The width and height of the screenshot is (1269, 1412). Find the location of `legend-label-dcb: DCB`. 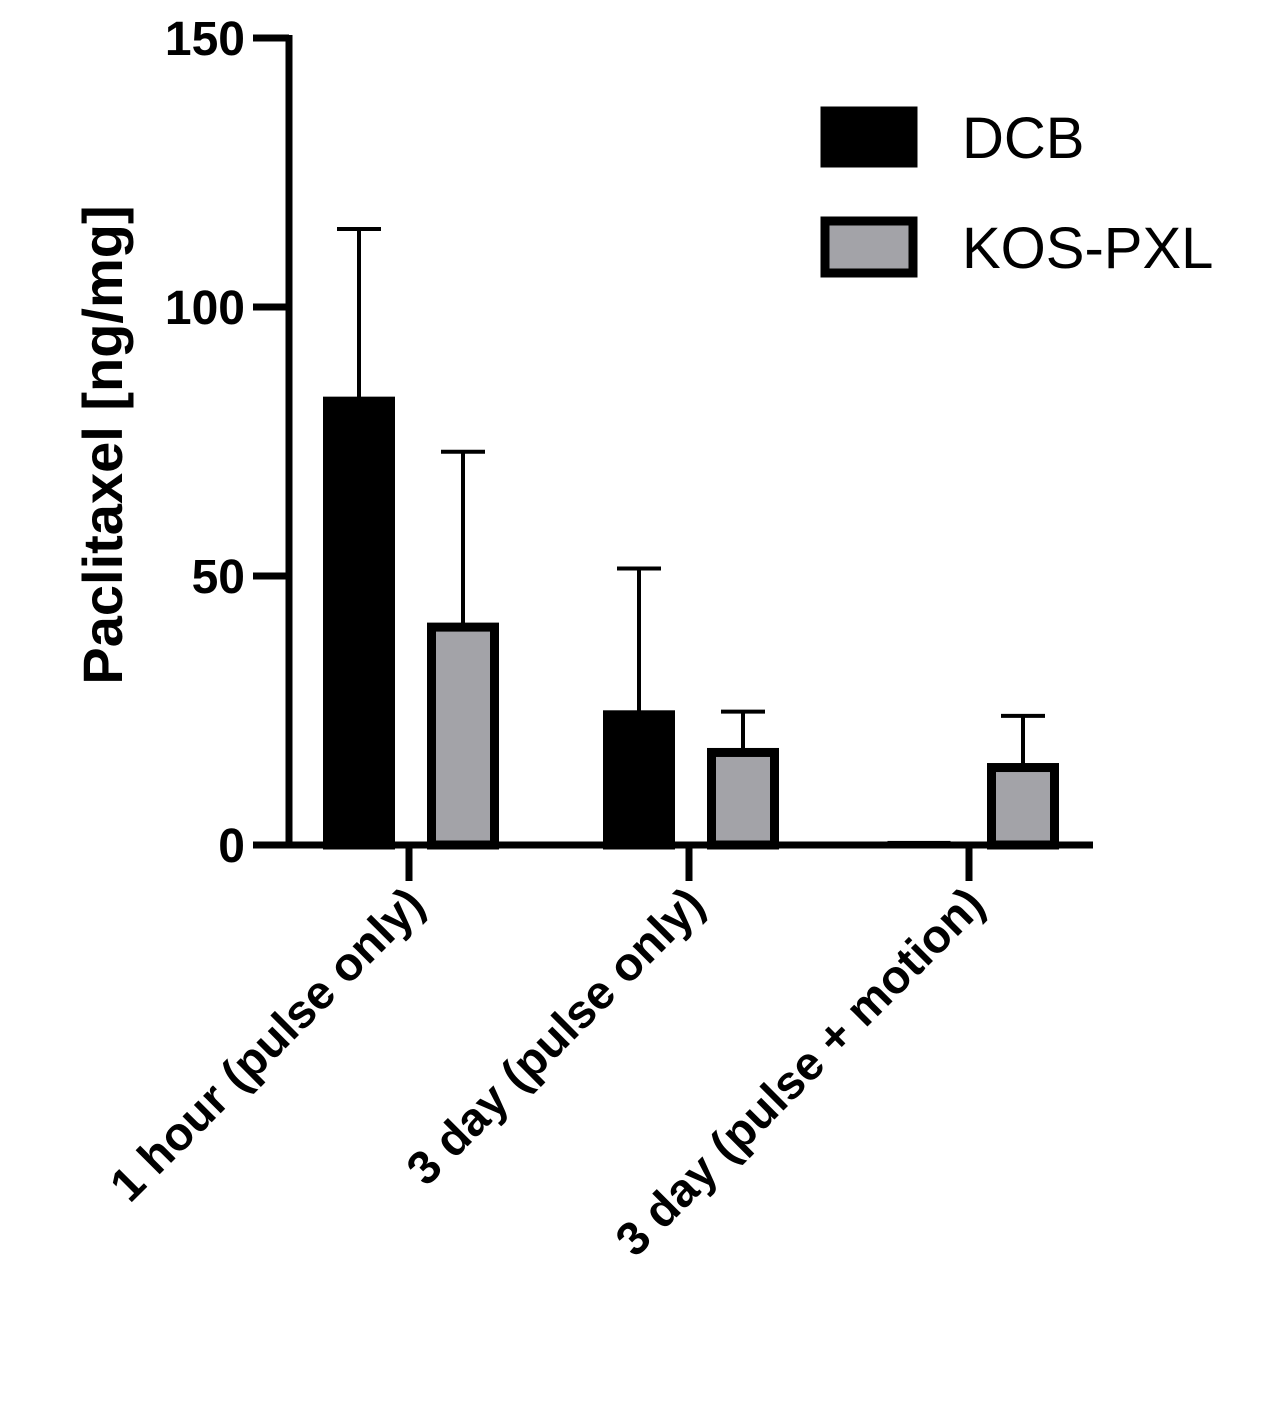

legend-label-dcb: DCB is located at coordinates (1023, 138).